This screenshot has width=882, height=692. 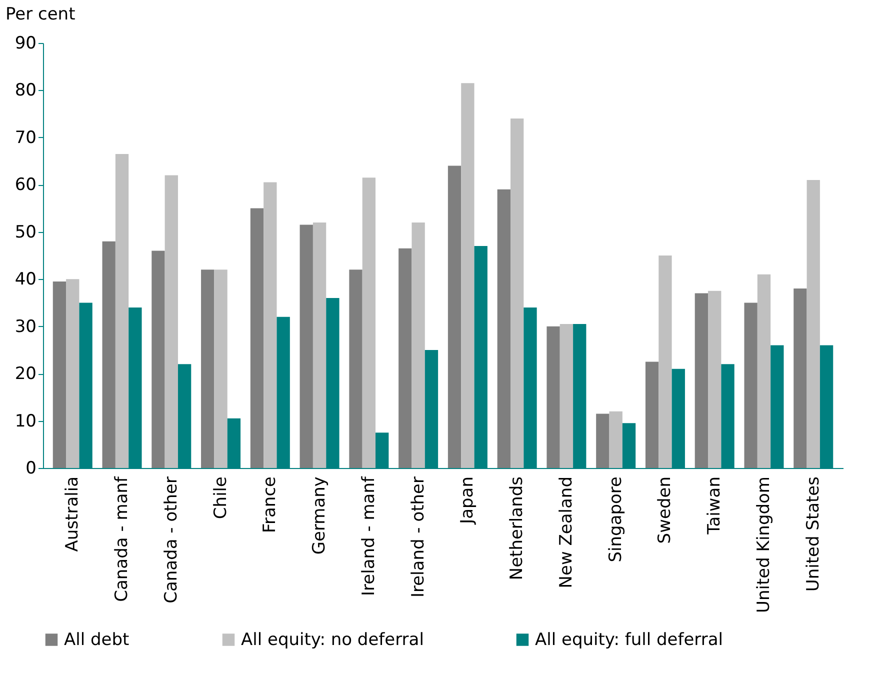 I want to click on y-tick-label: 20, so click(x=25, y=374).